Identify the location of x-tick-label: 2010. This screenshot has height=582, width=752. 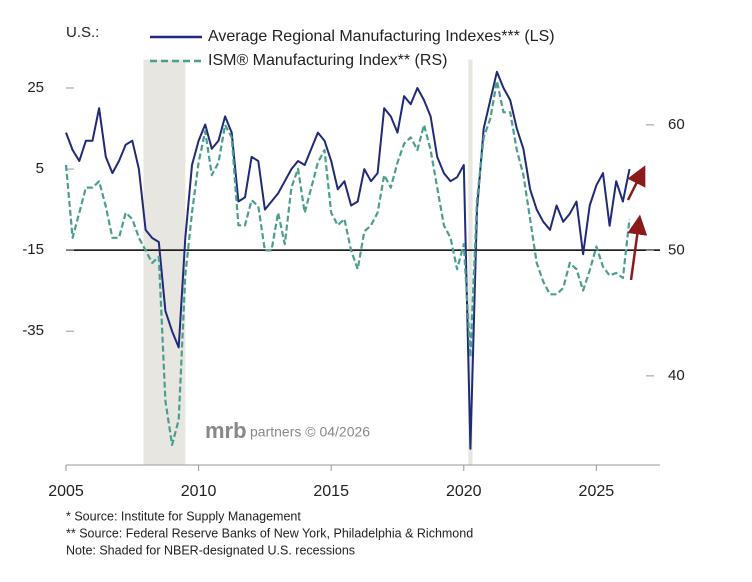
(199, 491).